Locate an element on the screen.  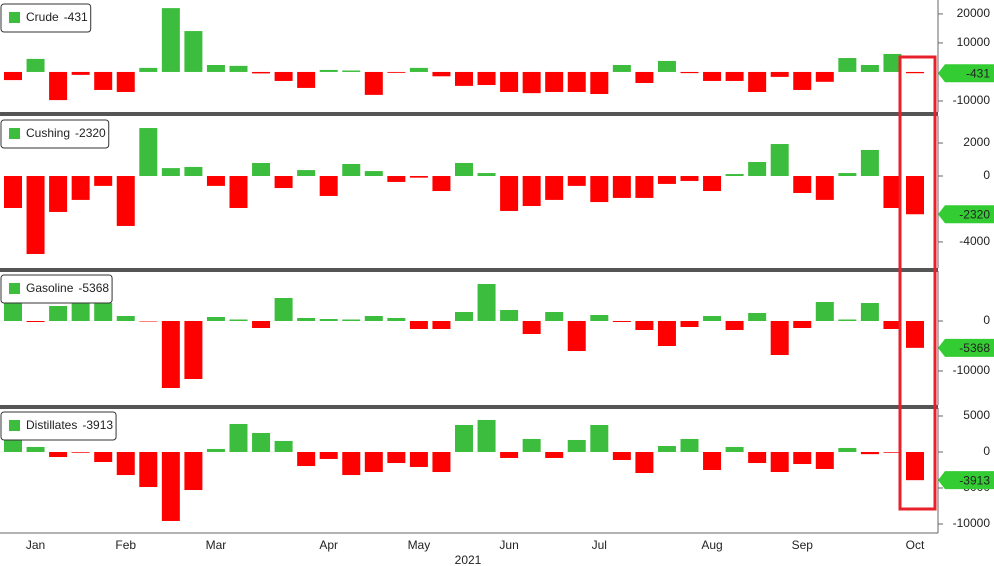
legend-swatch is located at coordinates (14, 425).